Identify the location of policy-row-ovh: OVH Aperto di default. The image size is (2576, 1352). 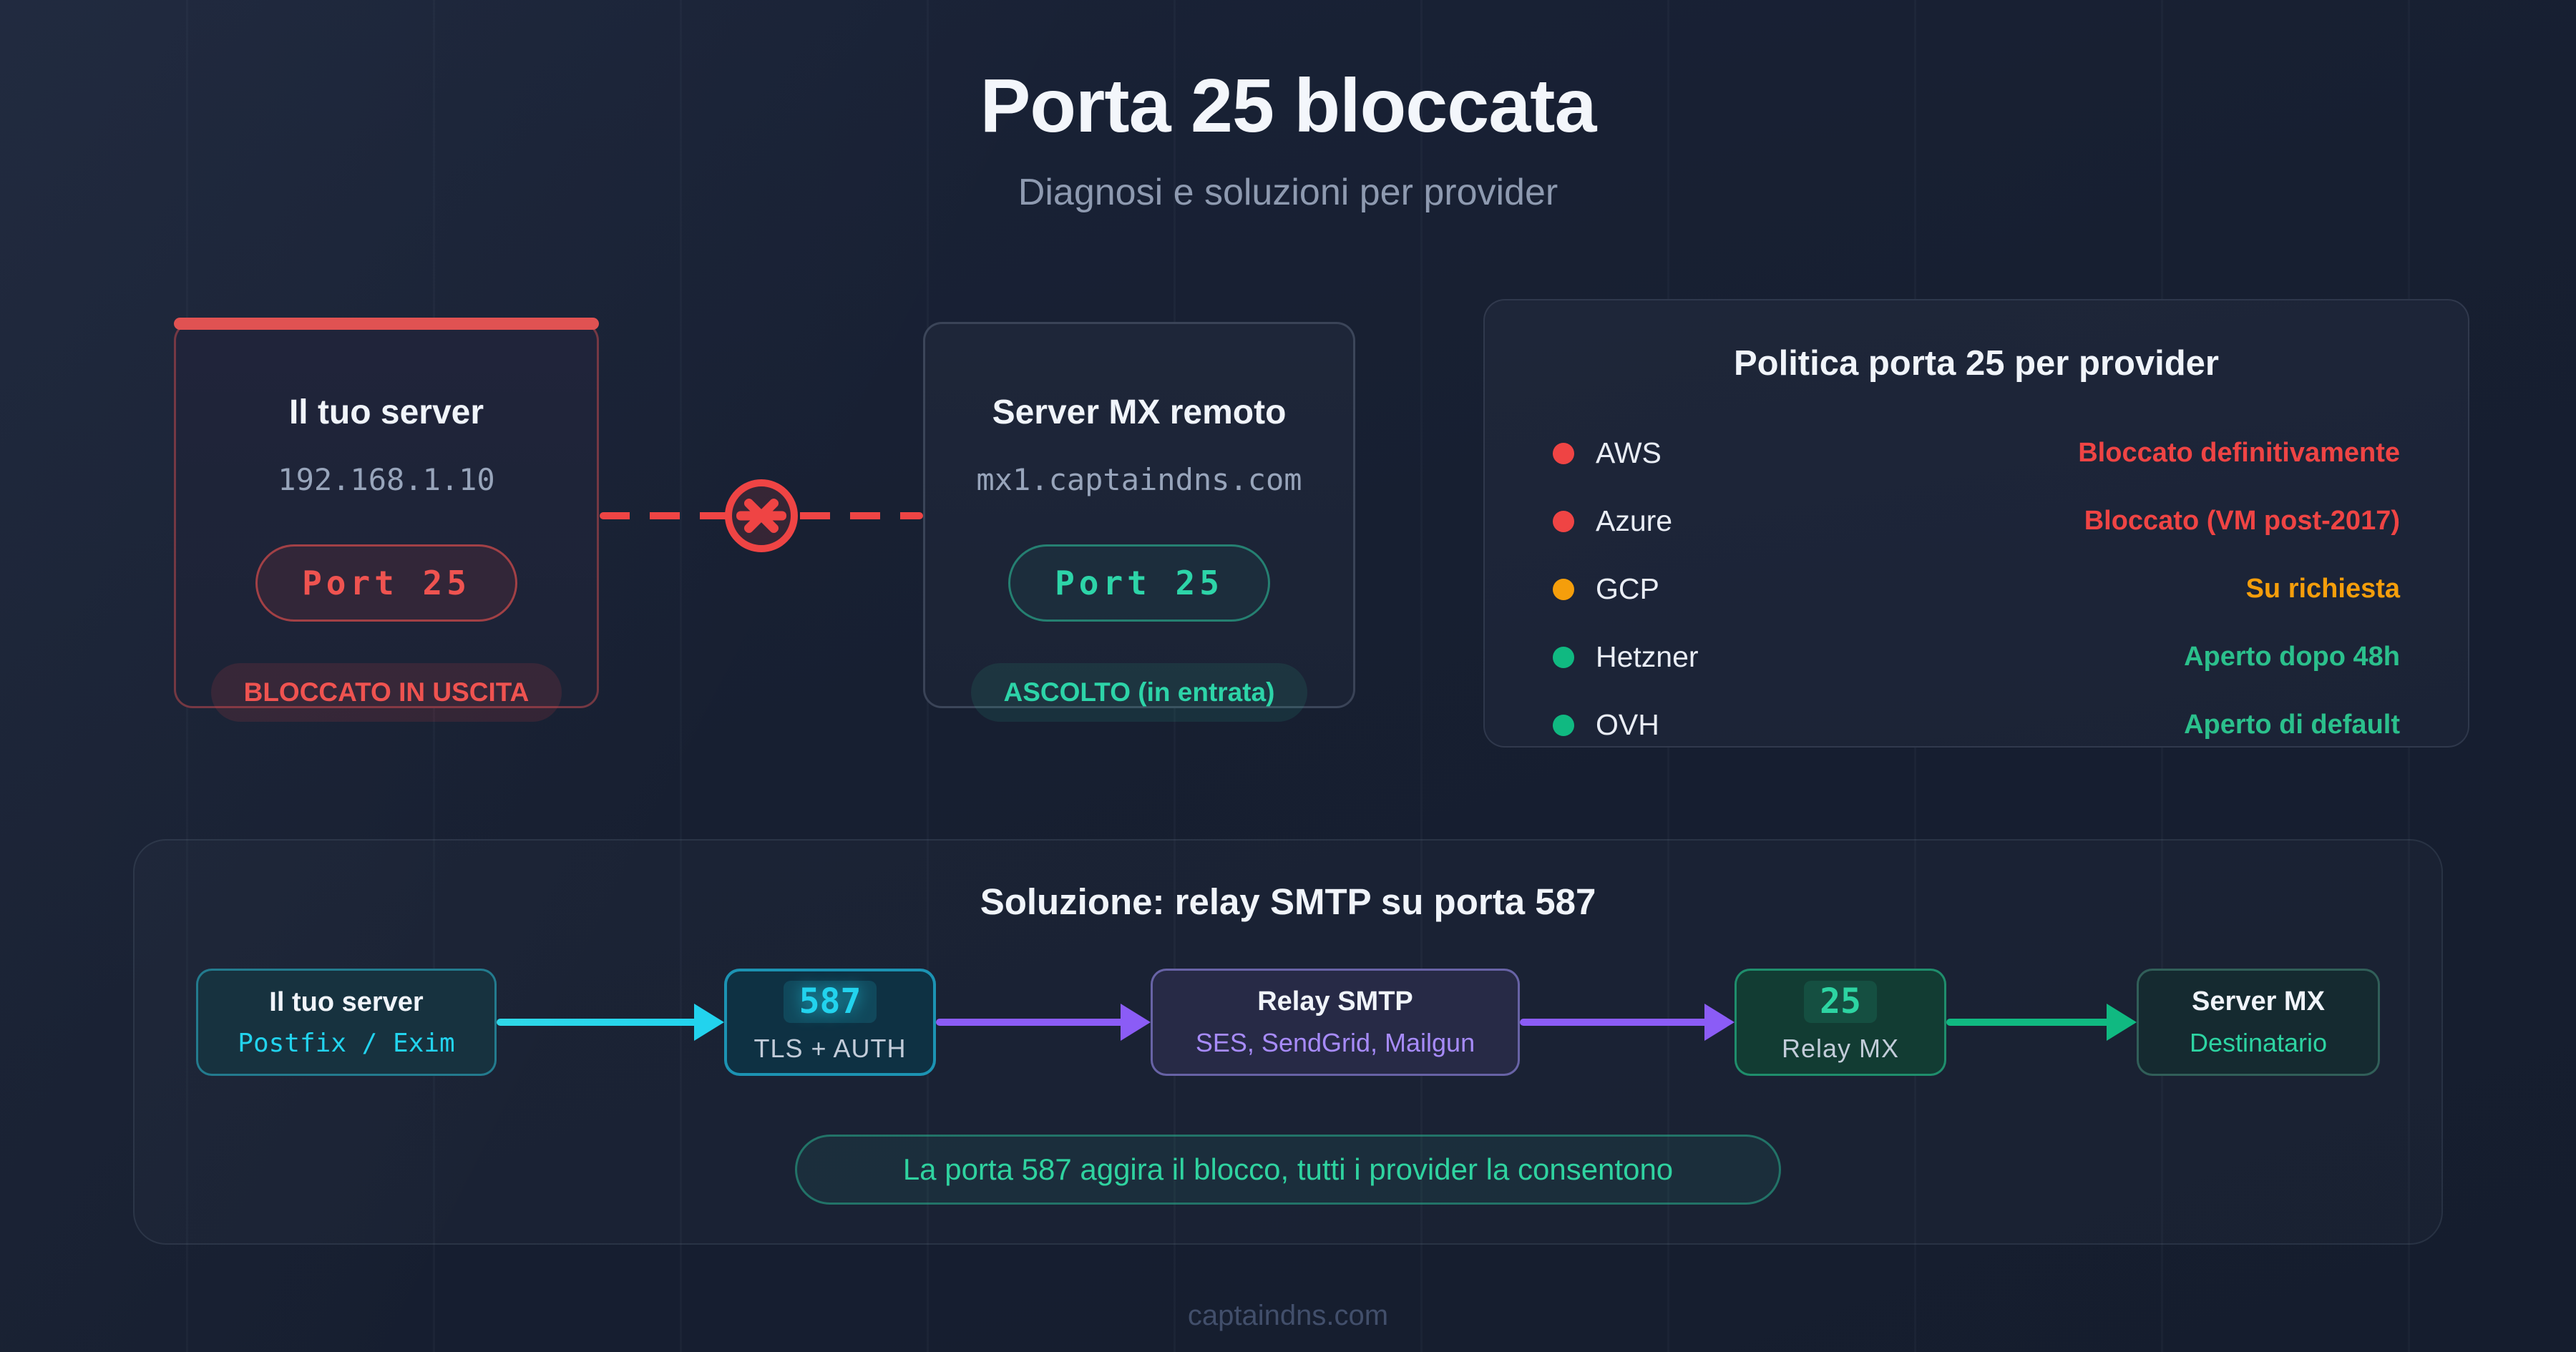
(1976, 725).